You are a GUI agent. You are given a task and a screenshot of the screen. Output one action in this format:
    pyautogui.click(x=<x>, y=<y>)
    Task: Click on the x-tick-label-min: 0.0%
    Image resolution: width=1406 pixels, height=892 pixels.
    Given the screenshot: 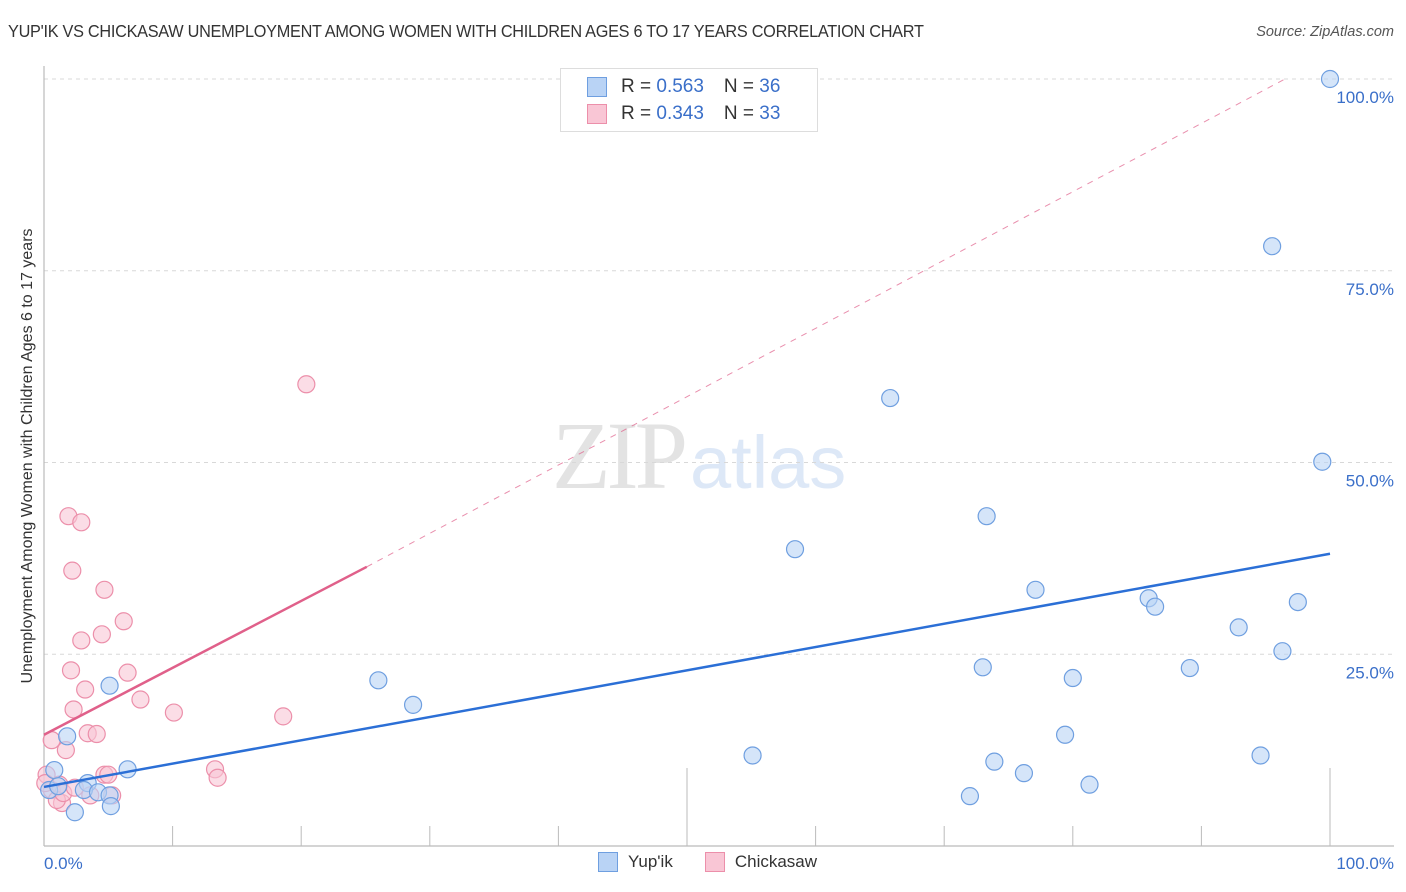 What is the action you would take?
    pyautogui.click(x=63, y=863)
    